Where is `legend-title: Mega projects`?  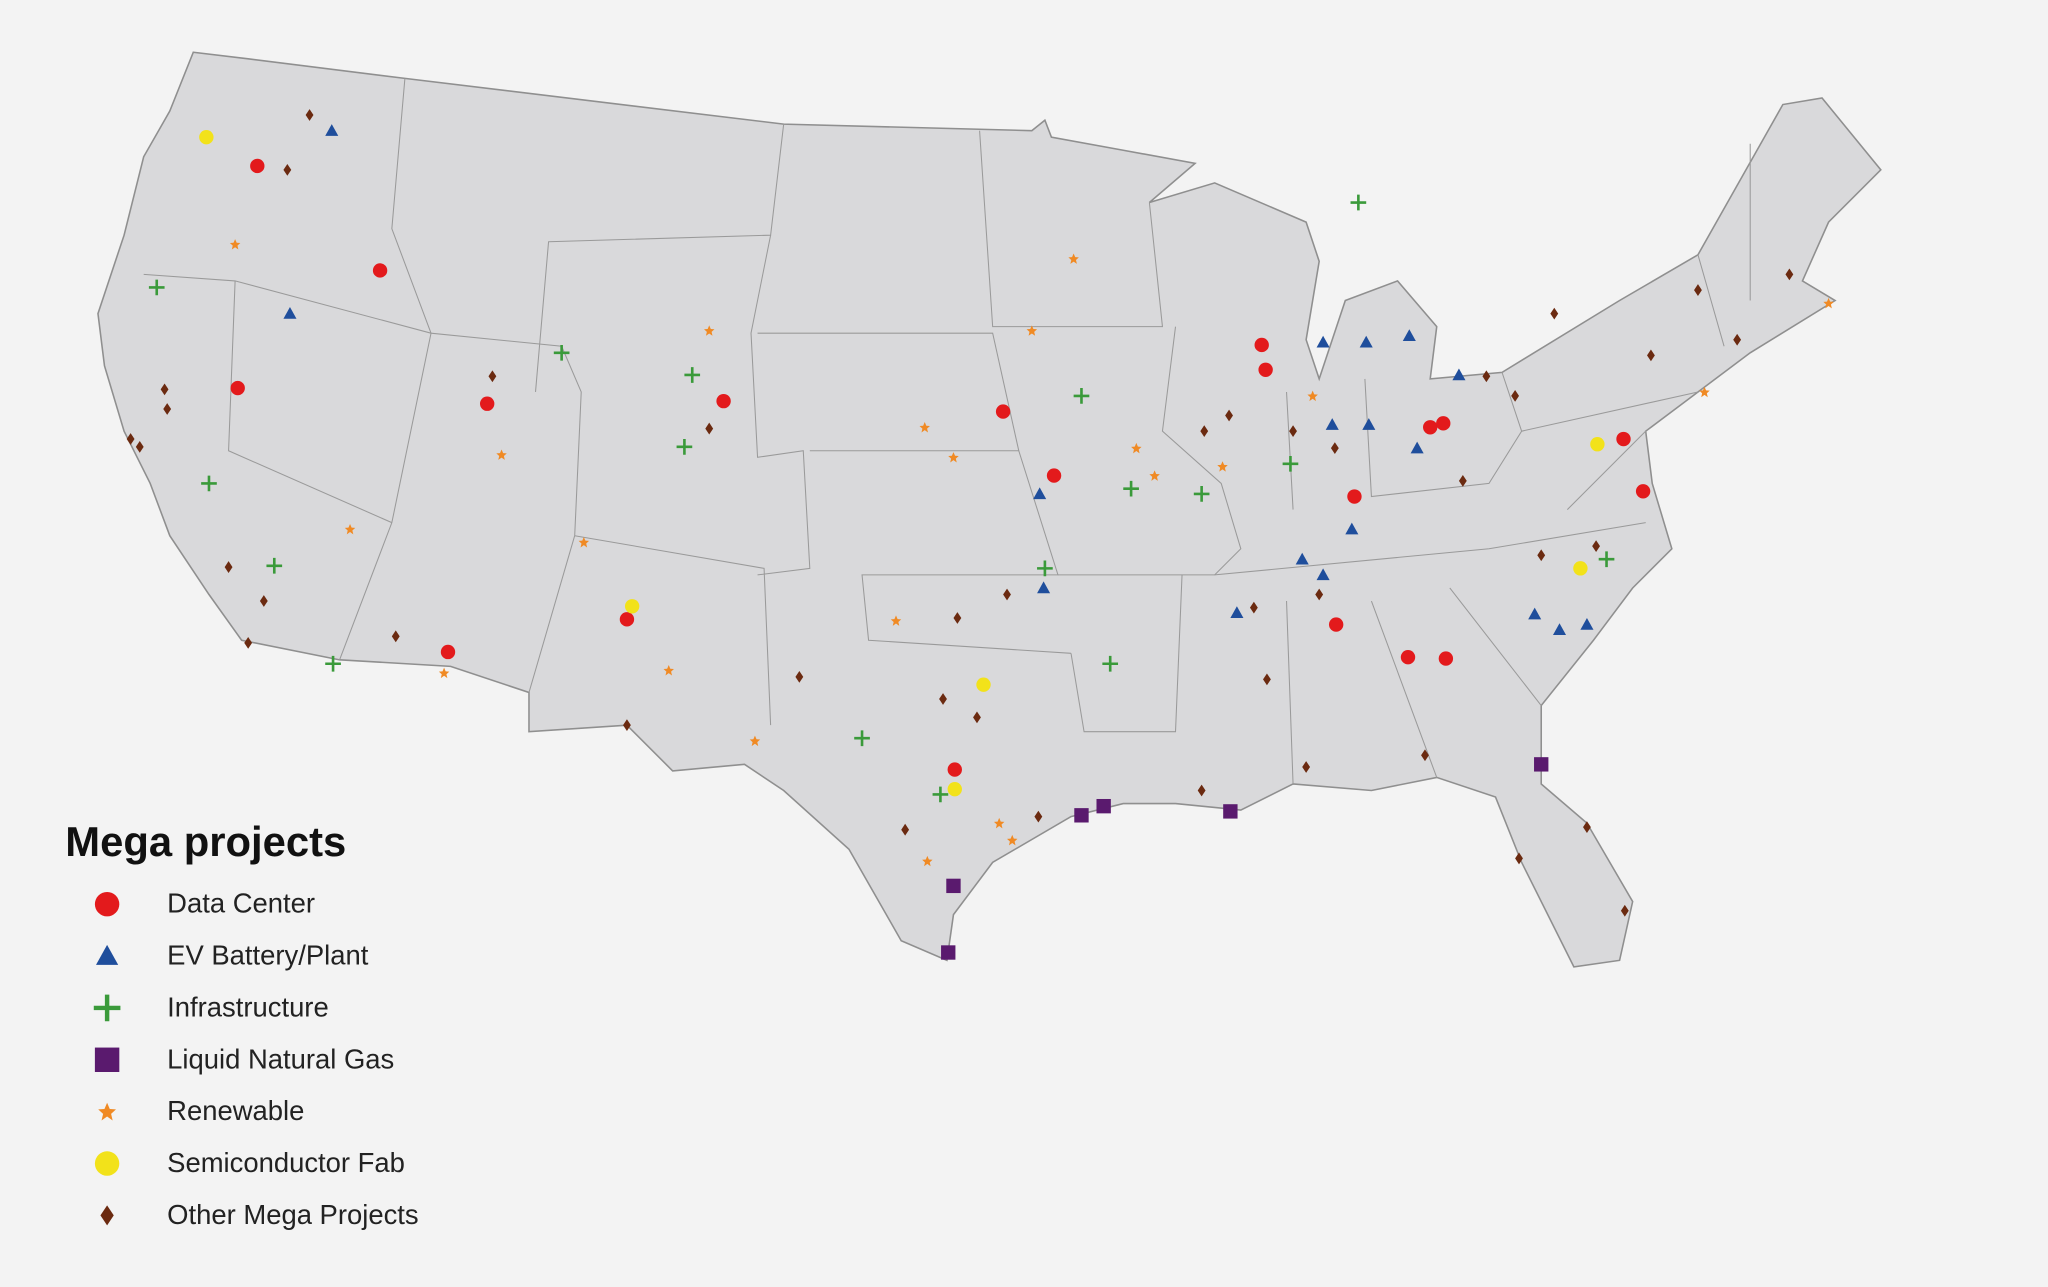 legend-title: Mega projects is located at coordinates (205, 841).